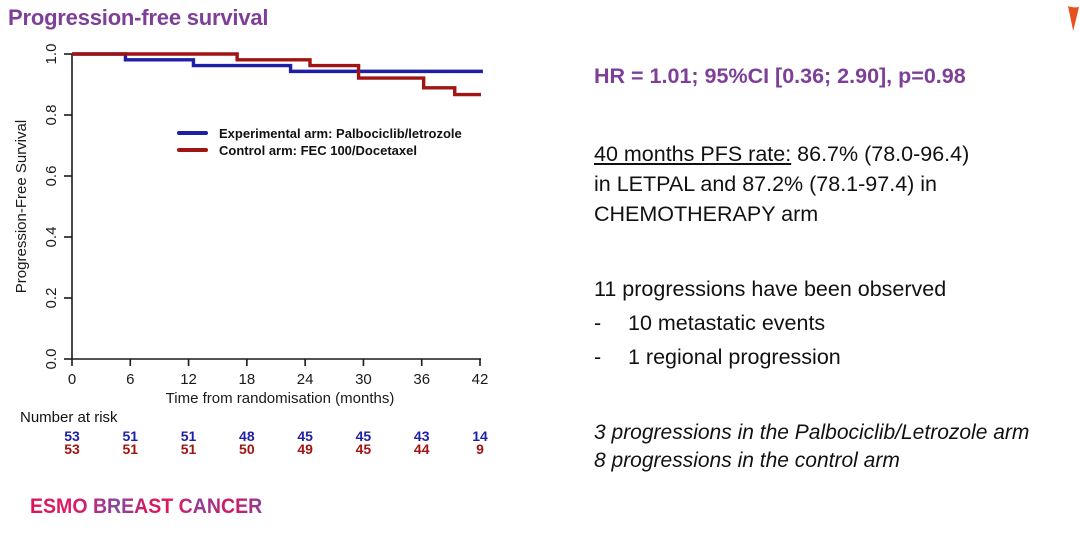 The height and width of the screenshot is (533, 1080). What do you see at coordinates (51, 298) in the screenshot?
I see `y-tick-label: 0.2` at bounding box center [51, 298].